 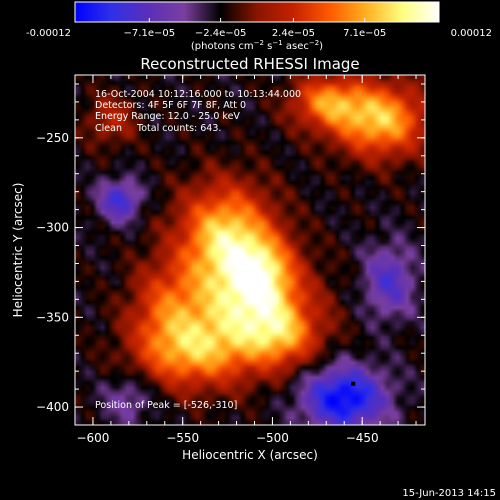 What do you see at coordinates (167, 116) in the screenshot?
I see `annotation-energy: Energy Range: 12.0 - 25.0 keV` at bounding box center [167, 116].